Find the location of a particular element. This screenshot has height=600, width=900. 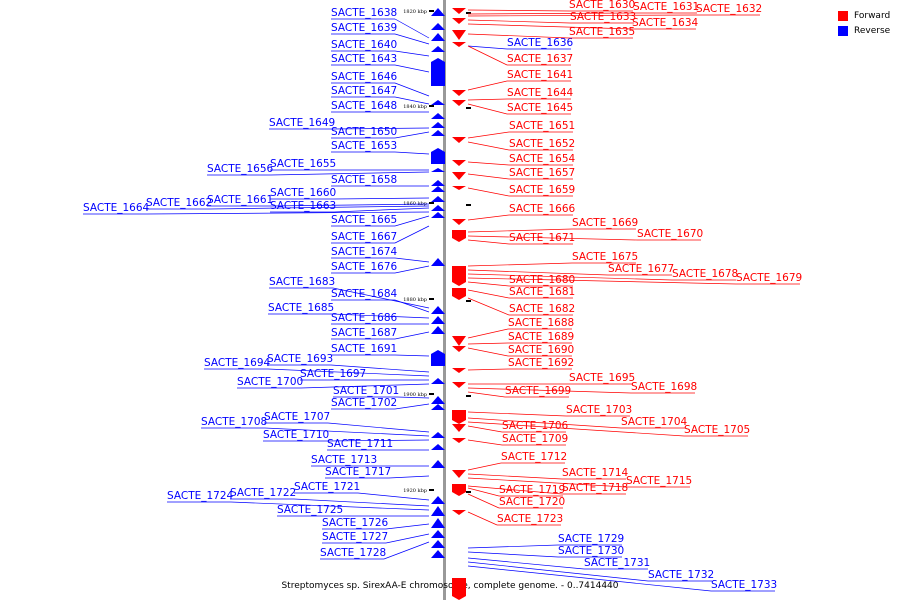

gene-label-sacte-1632: SACTE_1632 is located at coordinates (729, 9).